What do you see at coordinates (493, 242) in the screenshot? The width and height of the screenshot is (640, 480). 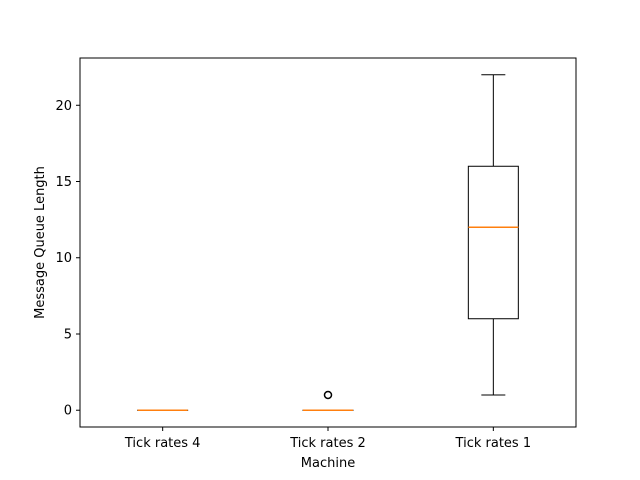 I see `iqr-box` at bounding box center [493, 242].